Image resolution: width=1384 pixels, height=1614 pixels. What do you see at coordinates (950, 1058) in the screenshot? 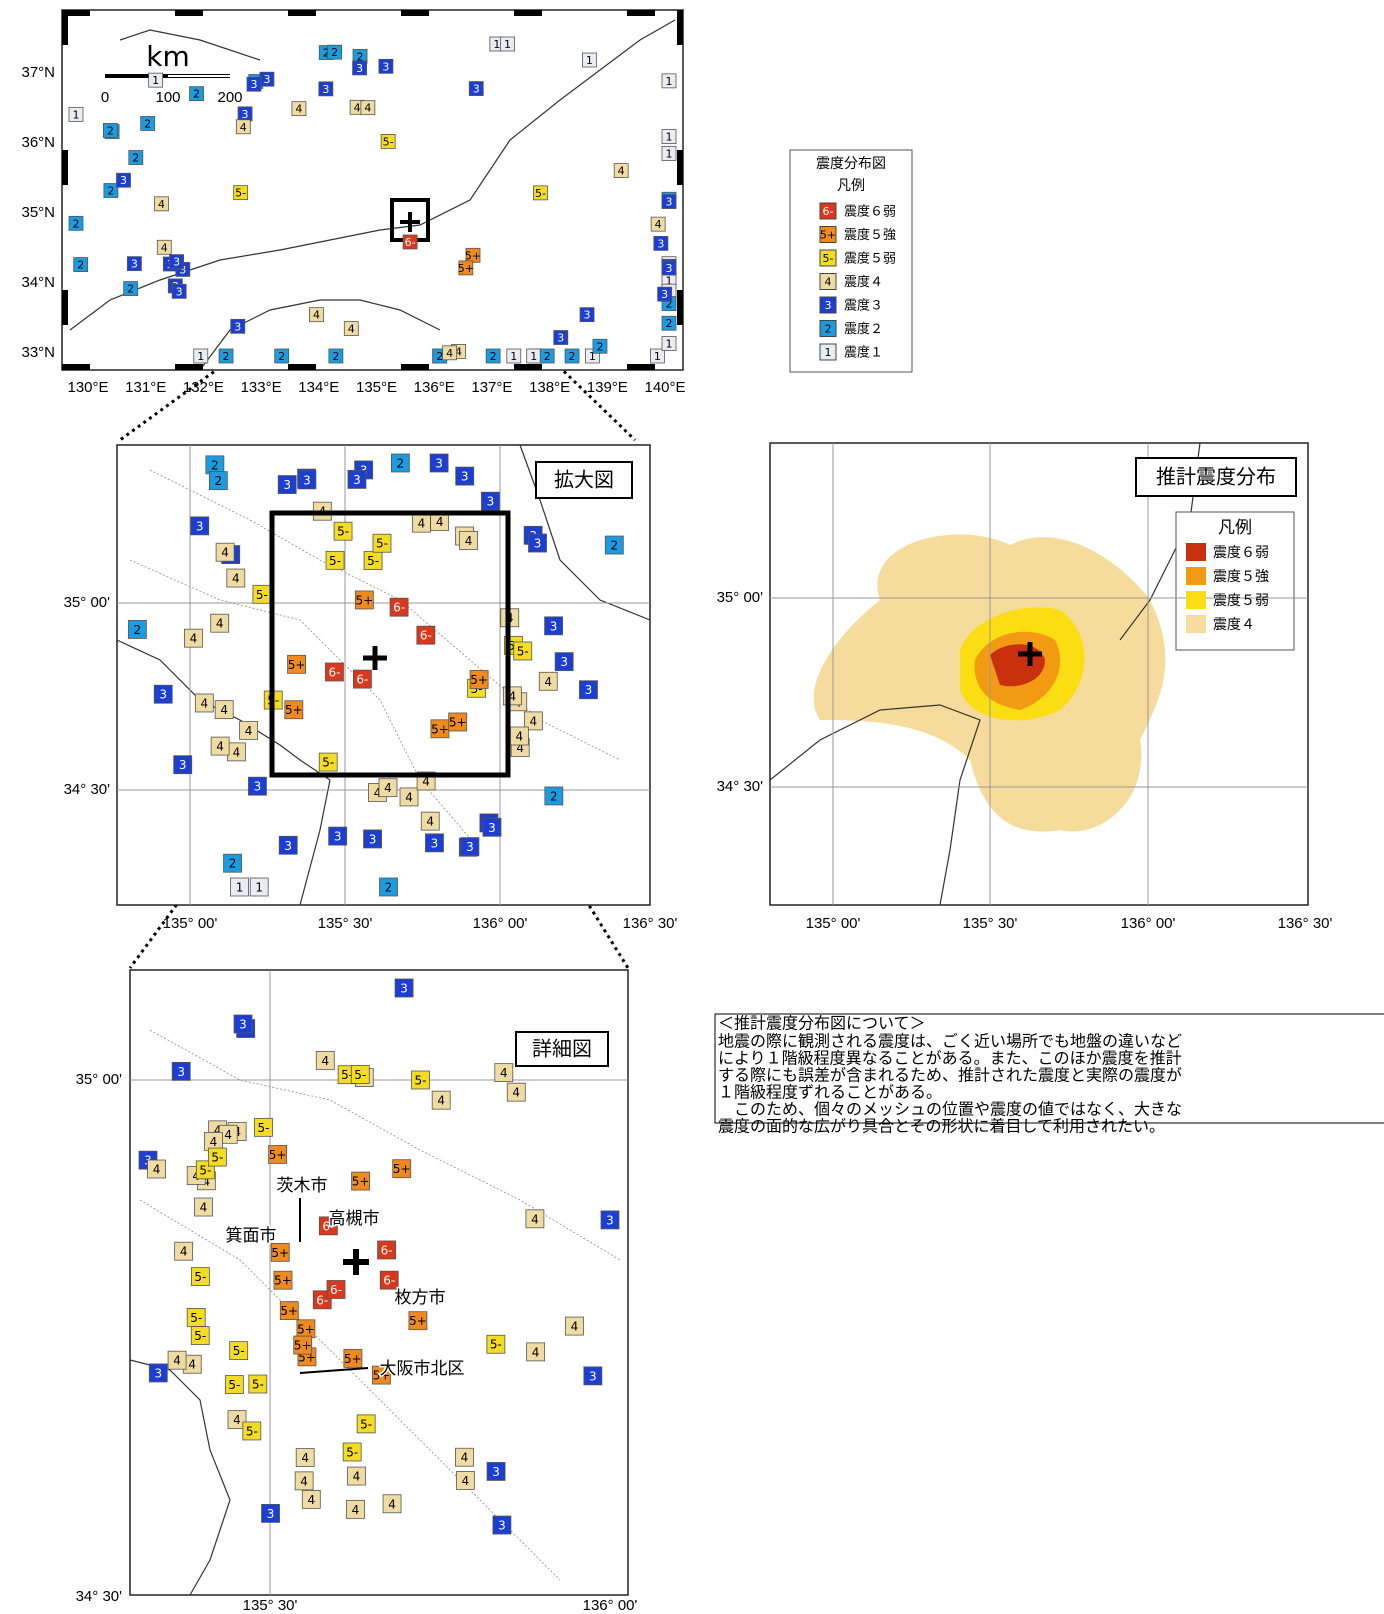
I see `note-line: により１階級程度異なることがある。また、このほか震度を推計` at bounding box center [950, 1058].